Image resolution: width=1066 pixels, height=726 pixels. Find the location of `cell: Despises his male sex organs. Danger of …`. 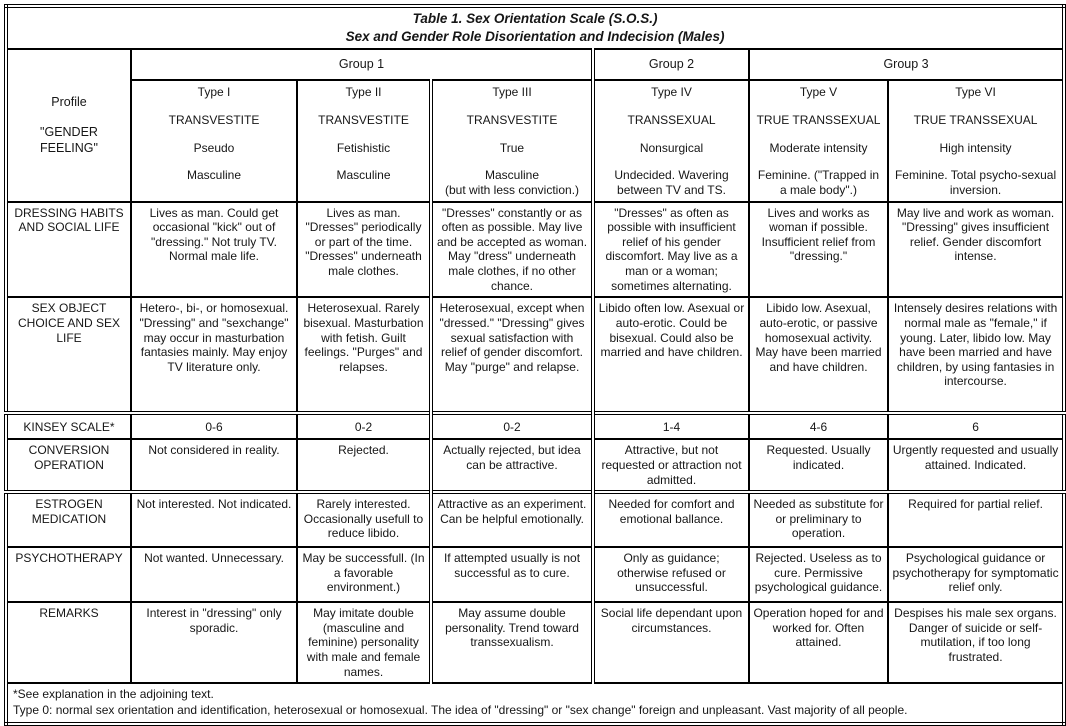

cell: Despises his male sex organs. Danger of … is located at coordinates (976, 643).